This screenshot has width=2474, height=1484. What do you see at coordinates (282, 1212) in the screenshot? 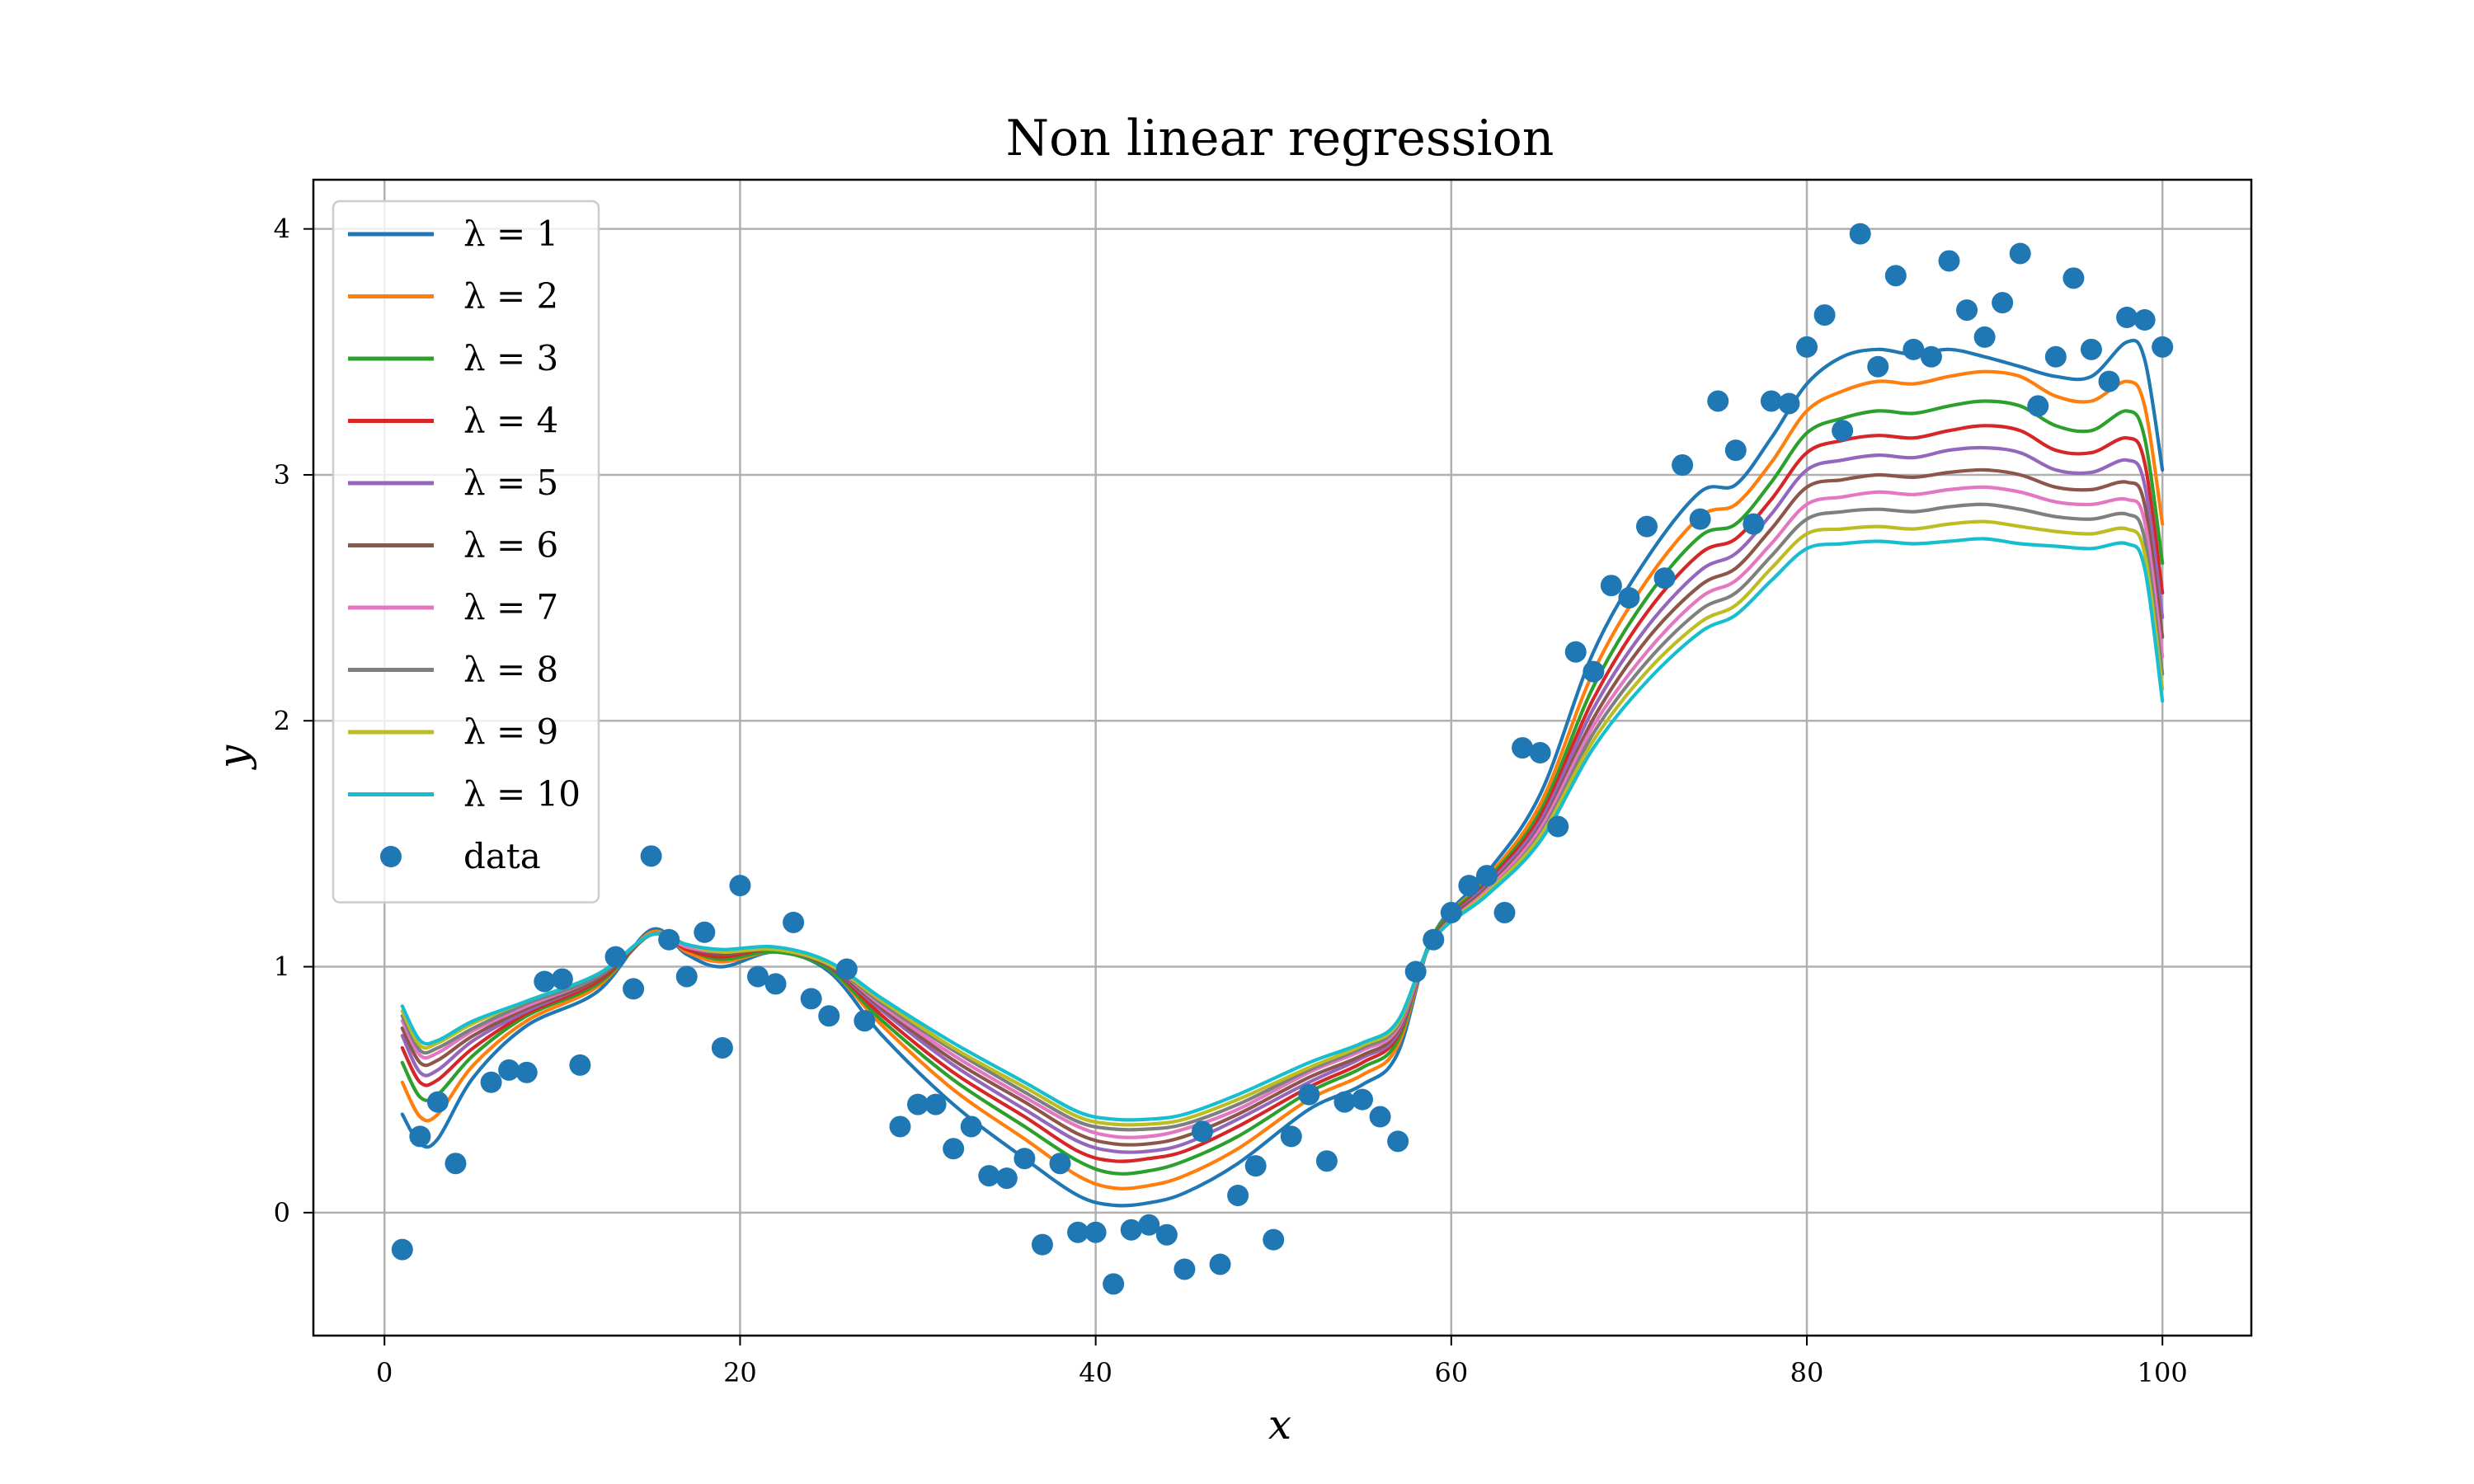
I see `y-tick-label: 0` at bounding box center [282, 1212].